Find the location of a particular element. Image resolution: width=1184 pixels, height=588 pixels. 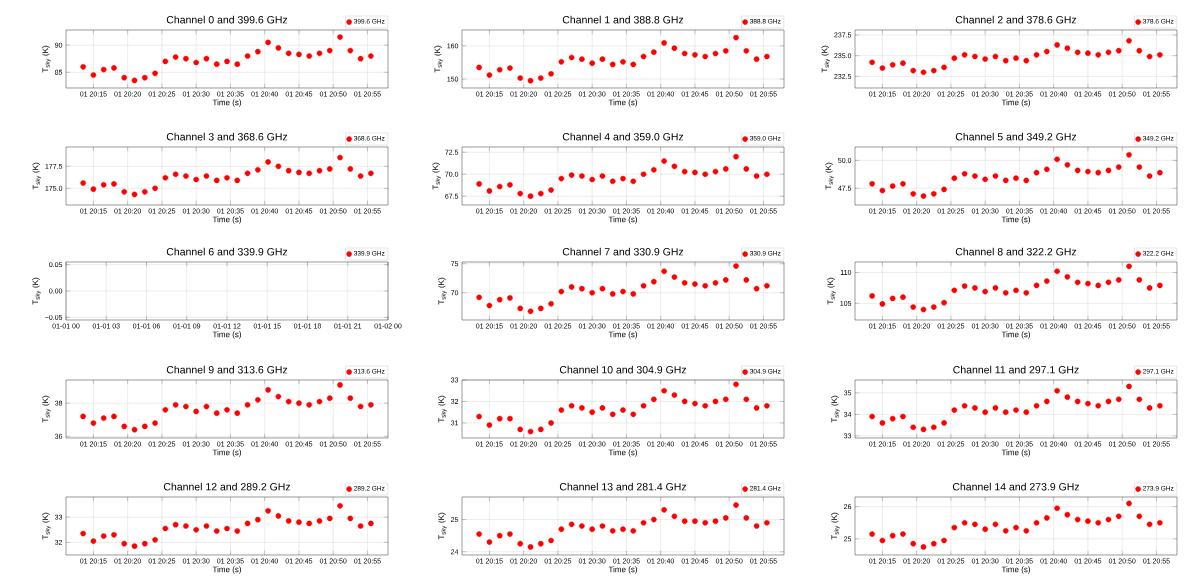

chart-title: Channel 9 and 313.6 GHz is located at coordinates (227, 369).